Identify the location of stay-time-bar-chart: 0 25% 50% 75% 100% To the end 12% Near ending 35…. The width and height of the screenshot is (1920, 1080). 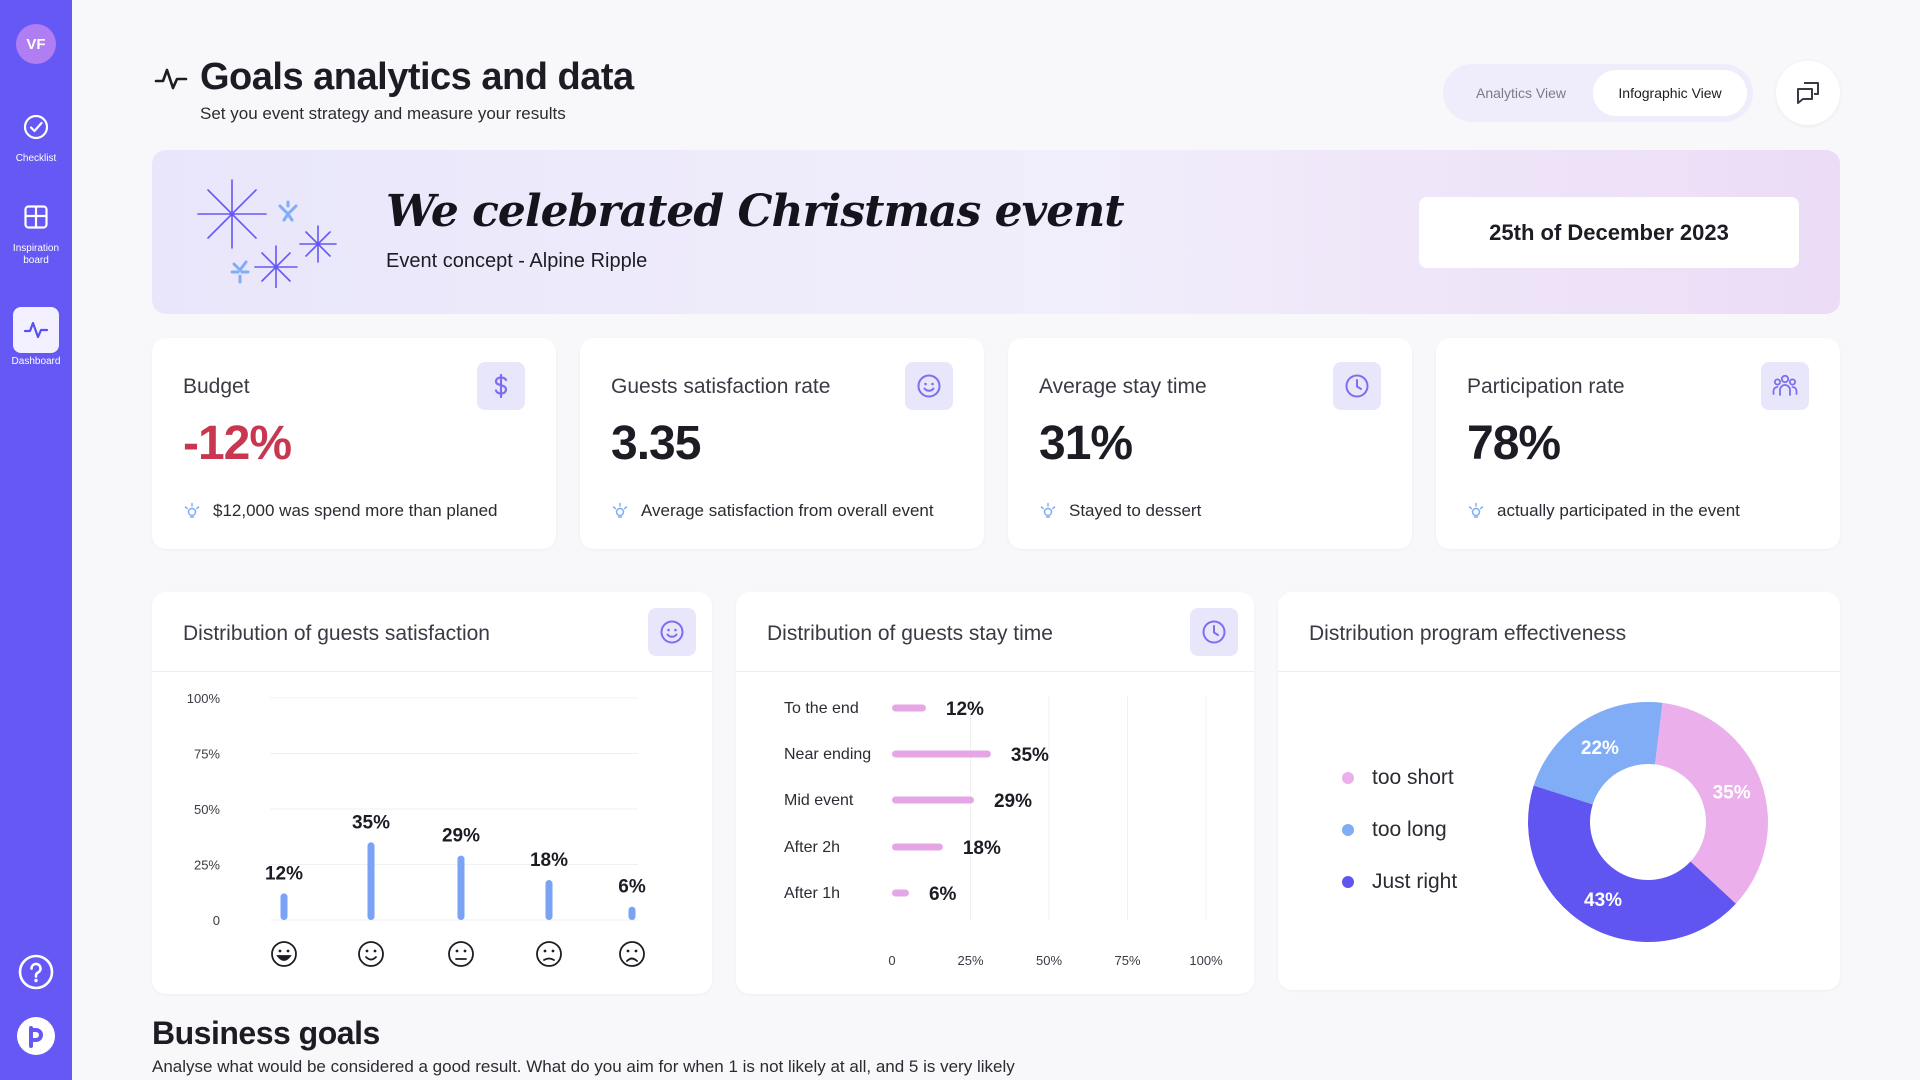
(1003, 832).